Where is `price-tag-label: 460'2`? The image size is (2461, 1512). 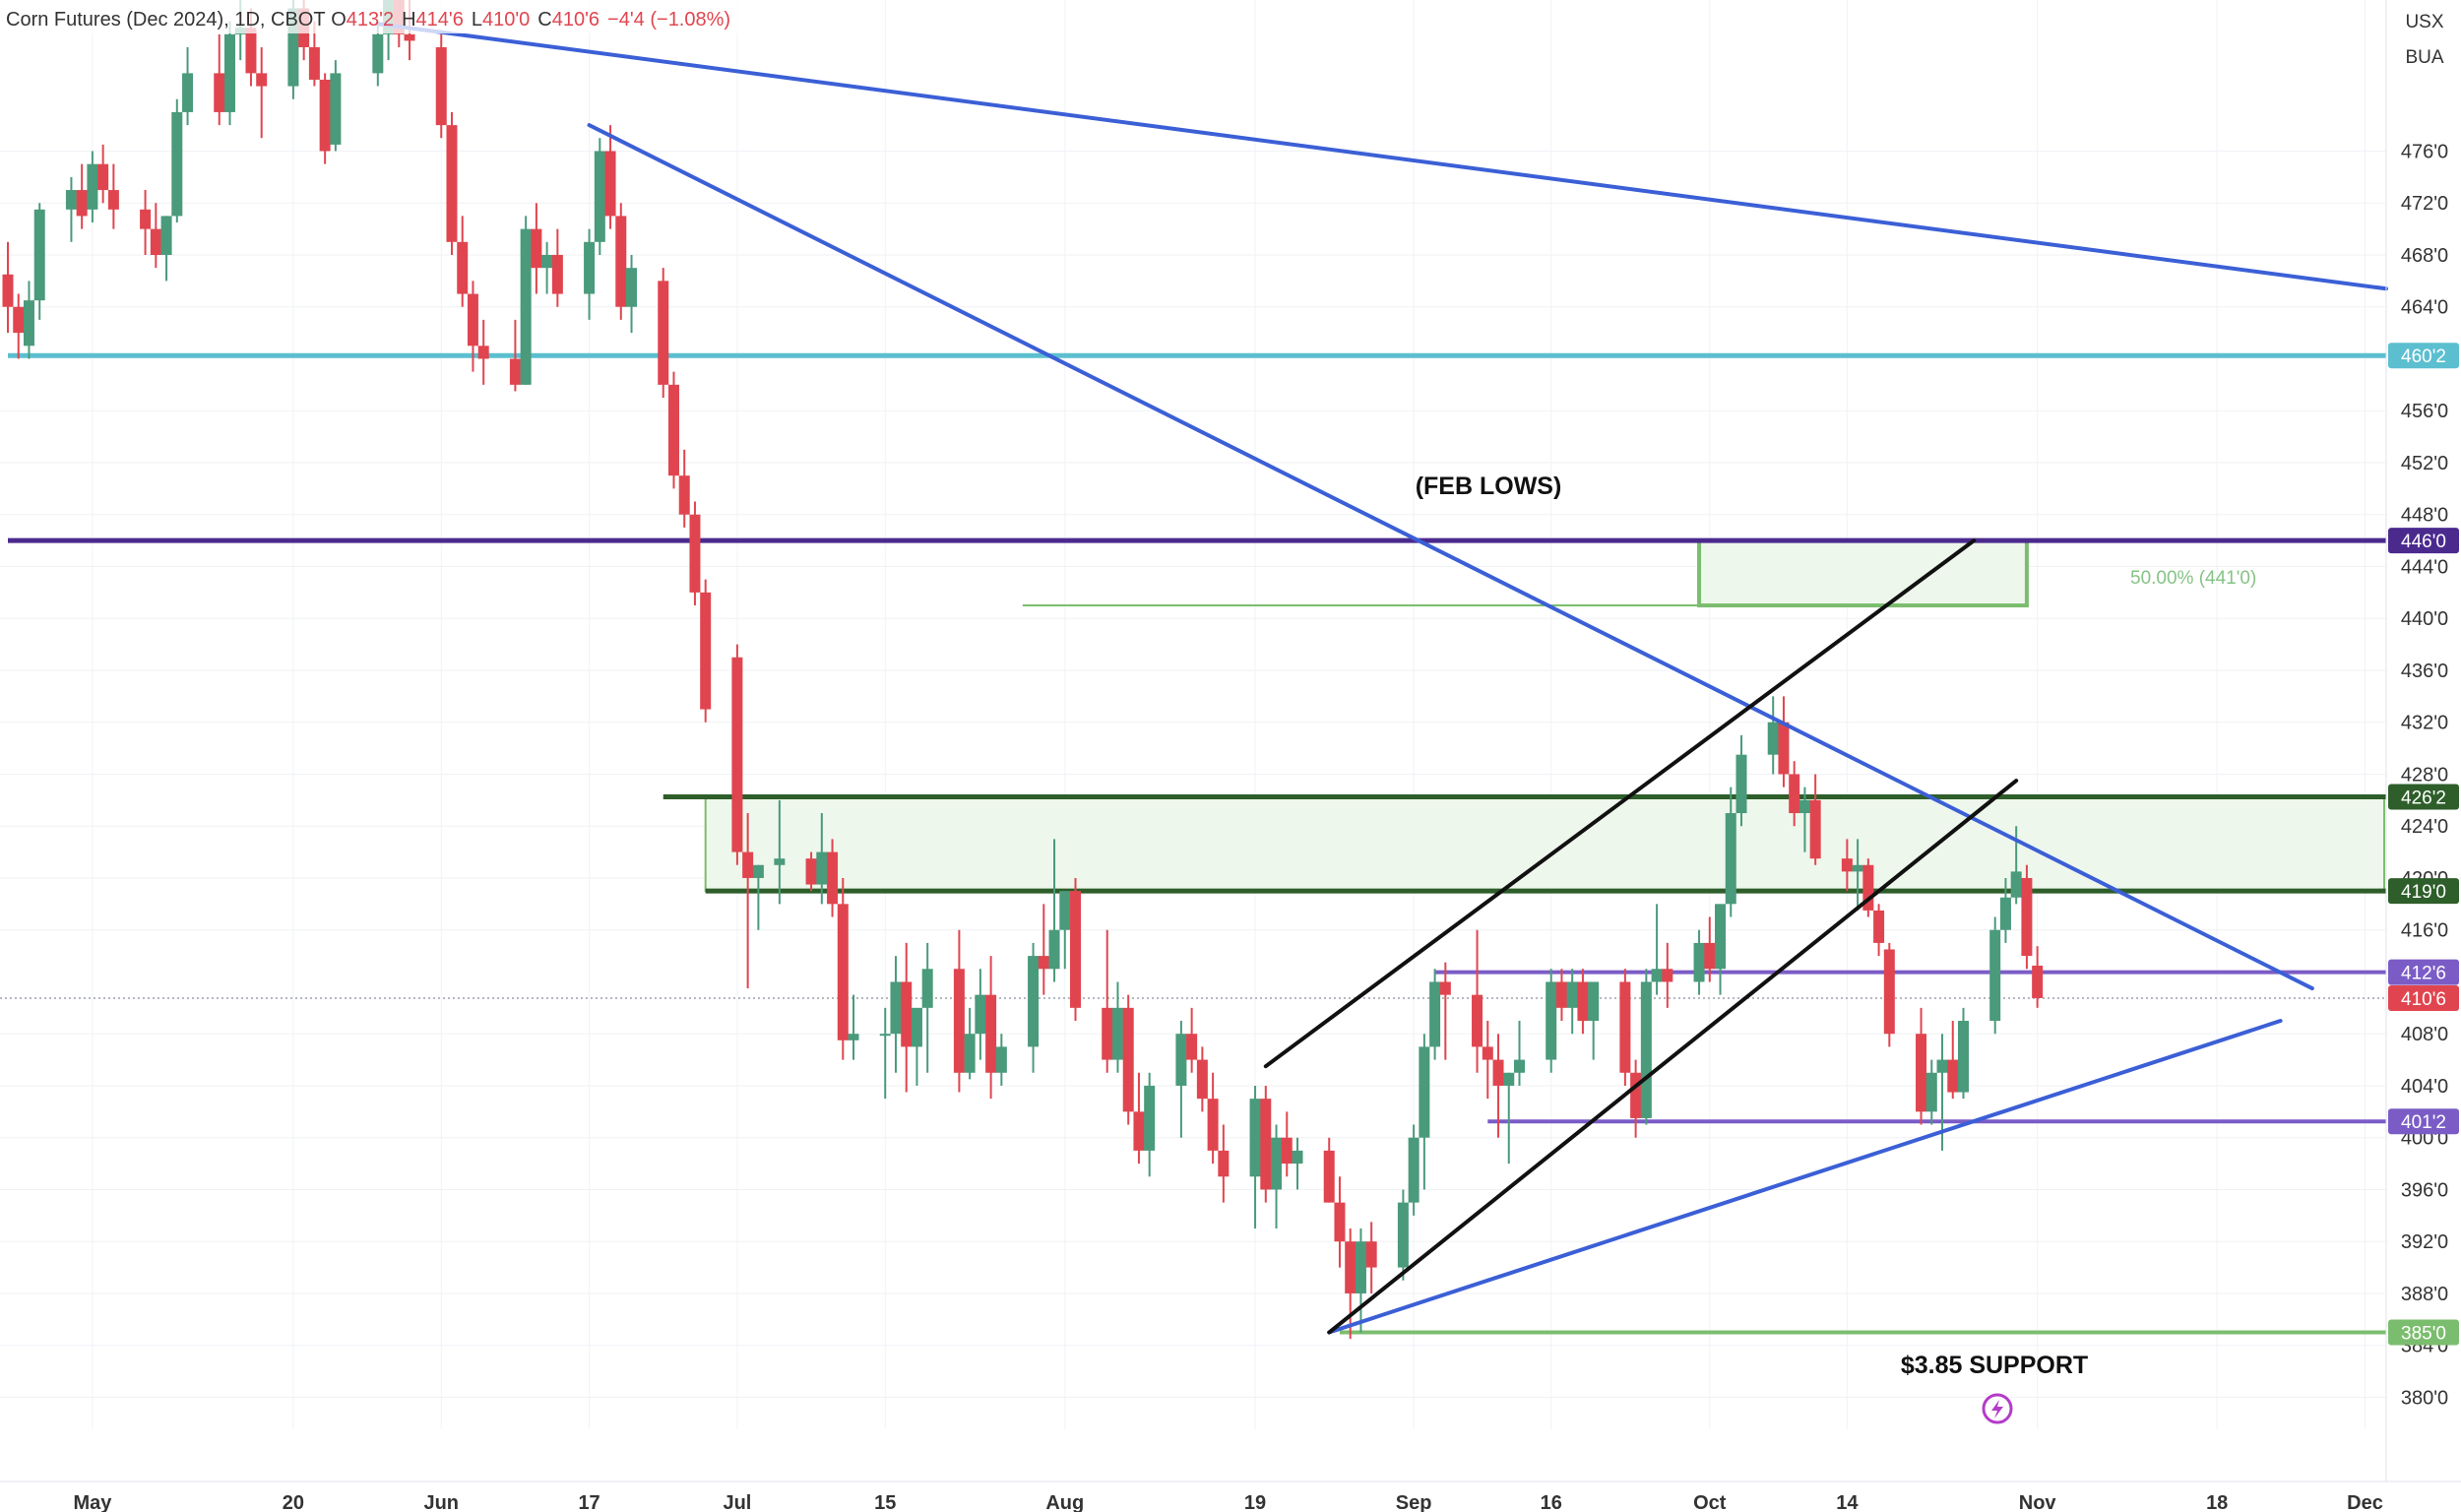 price-tag-label: 460'2 is located at coordinates (2423, 356).